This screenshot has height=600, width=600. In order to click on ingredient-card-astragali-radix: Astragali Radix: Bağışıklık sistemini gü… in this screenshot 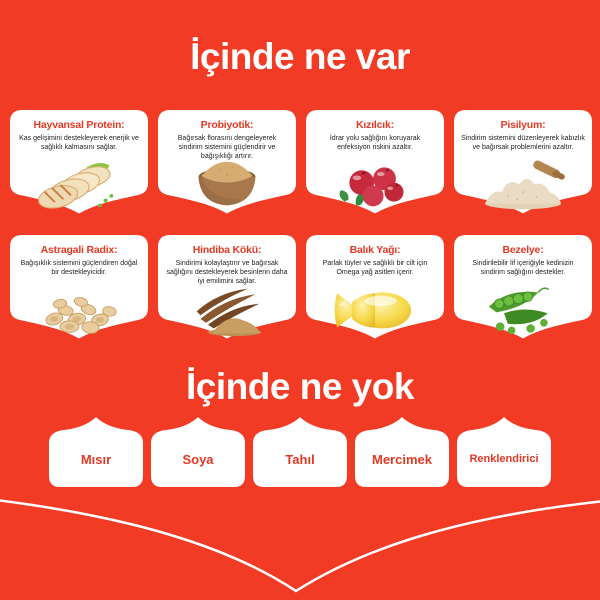, I will do `click(79, 287)`.